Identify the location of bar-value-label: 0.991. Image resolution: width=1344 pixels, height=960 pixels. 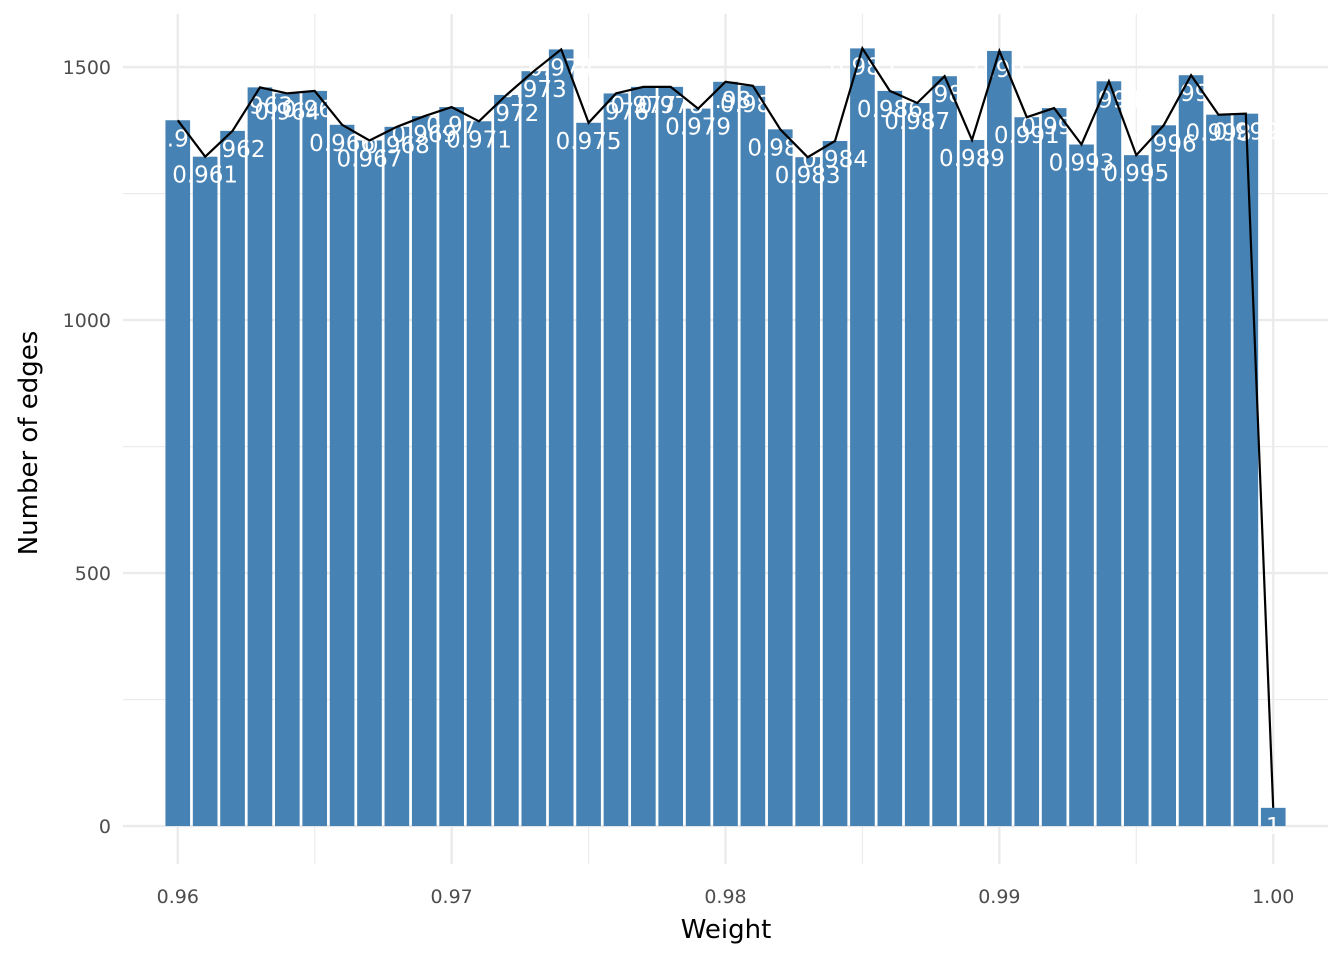
(1027, 136).